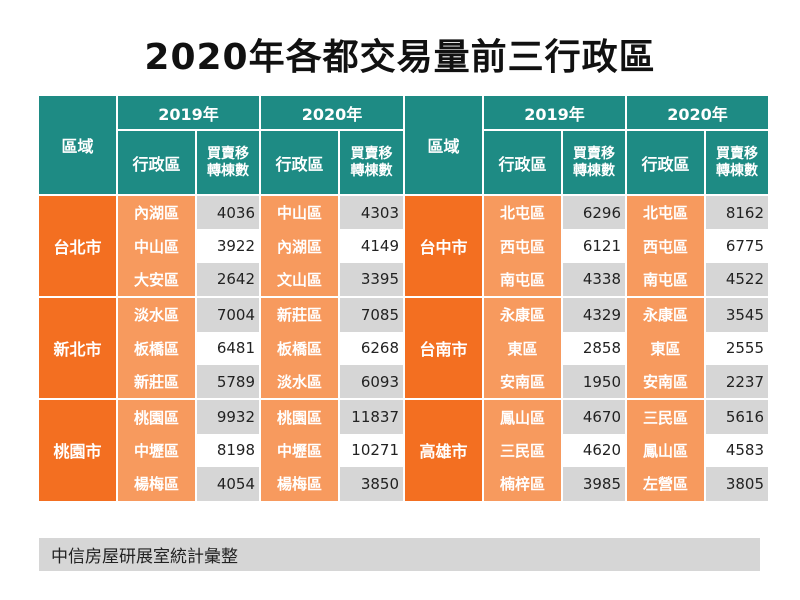  What do you see at coordinates (443, 450) in the screenshot?
I see `region-city: 高雄市` at bounding box center [443, 450].